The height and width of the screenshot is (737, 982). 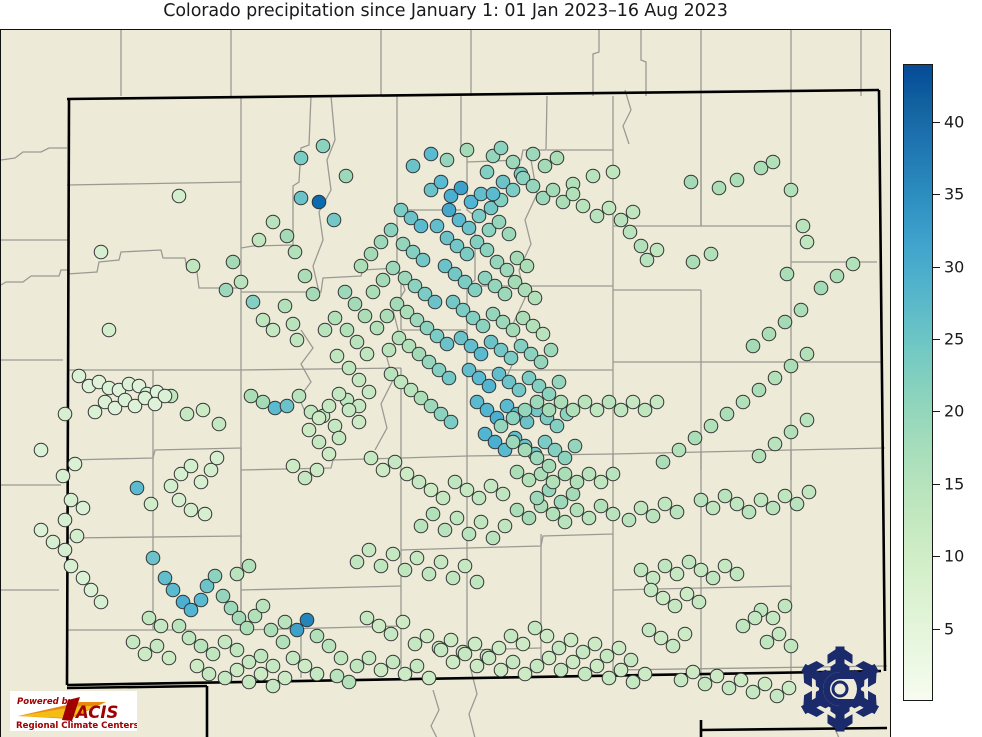 What do you see at coordinates (954, 194) in the screenshot?
I see `colorbar-tick-label: 35` at bounding box center [954, 194].